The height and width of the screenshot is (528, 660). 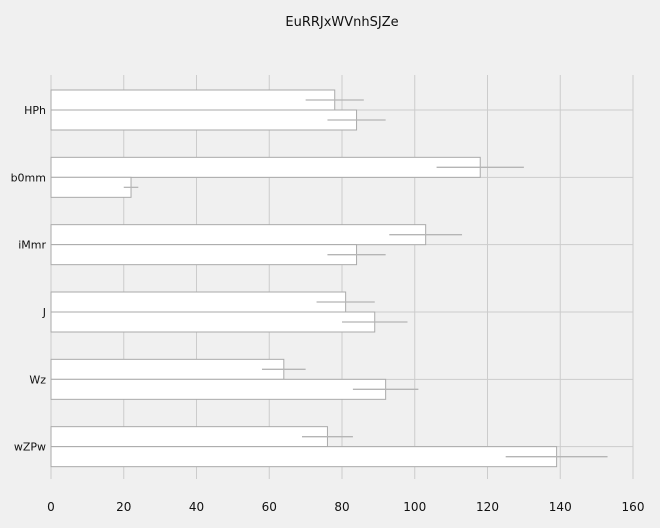 What do you see at coordinates (414, 507) in the screenshot?
I see `x-tick-label: 100` at bounding box center [414, 507].